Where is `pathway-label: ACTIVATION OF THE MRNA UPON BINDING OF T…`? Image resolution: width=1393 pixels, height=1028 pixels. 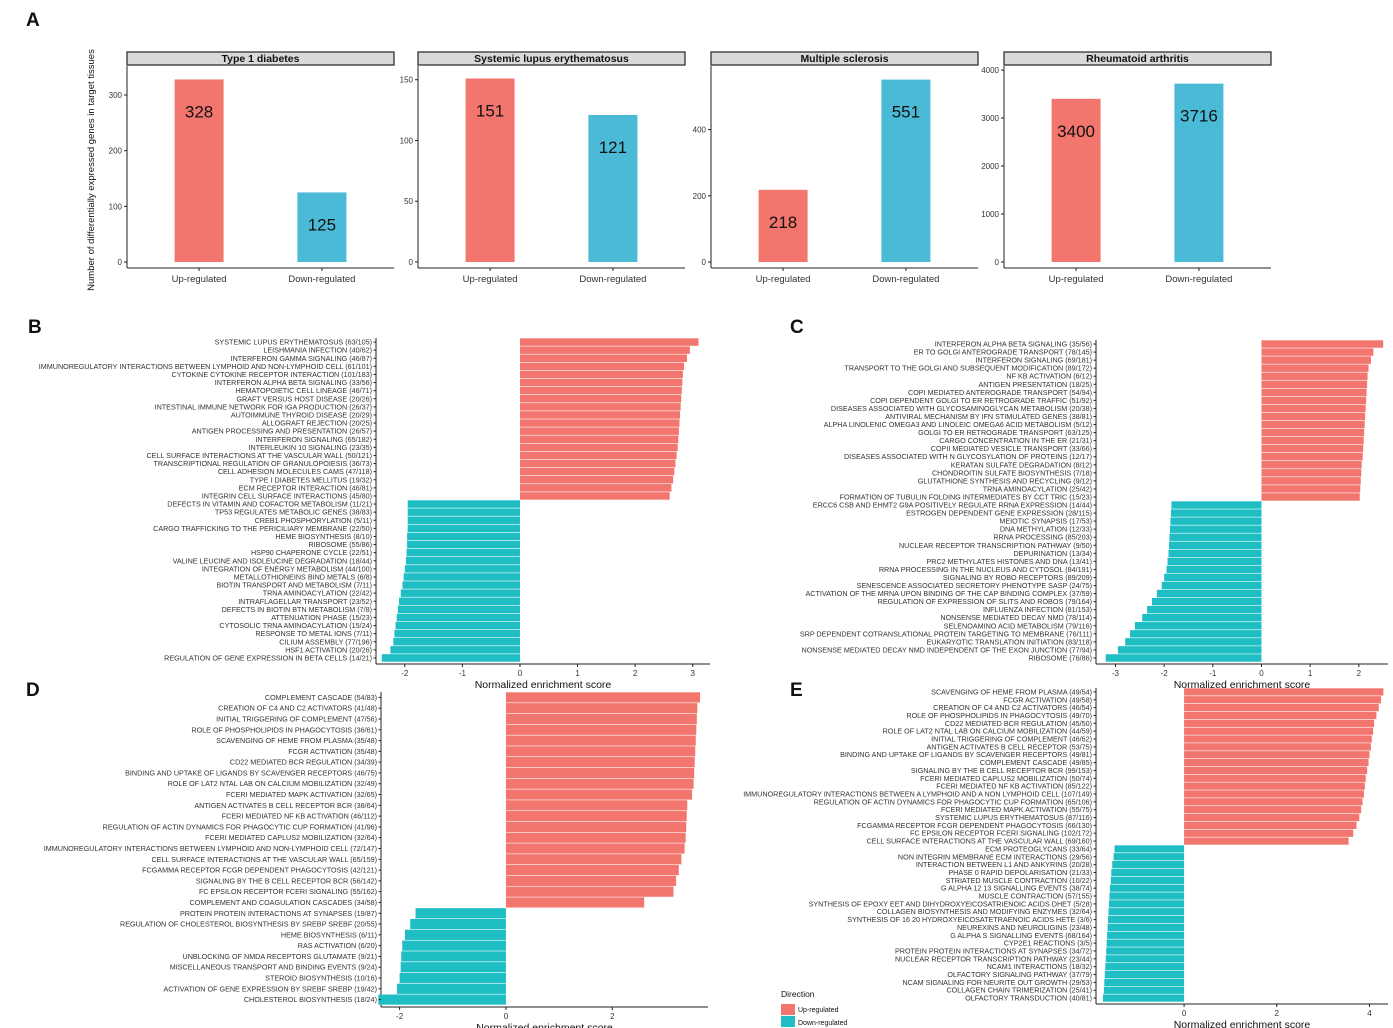 pathway-label: ACTIVATION OF THE MRNA UPON BINDING OF T… is located at coordinates (949, 593).